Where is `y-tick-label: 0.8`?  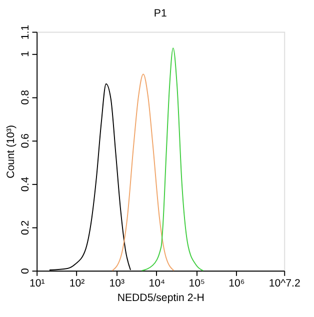
y-tick-label: 0.8 is located at coordinates (25, 97).